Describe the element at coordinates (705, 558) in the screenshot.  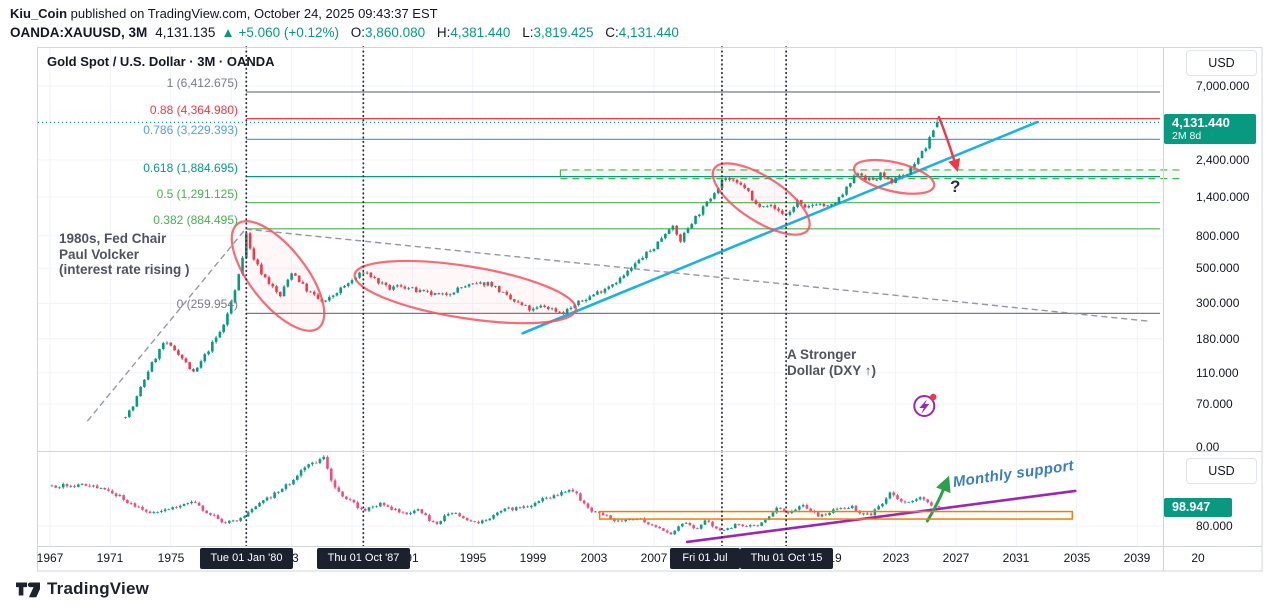
I see `date-marker-tooltip: Fri 01 Jul` at that location.